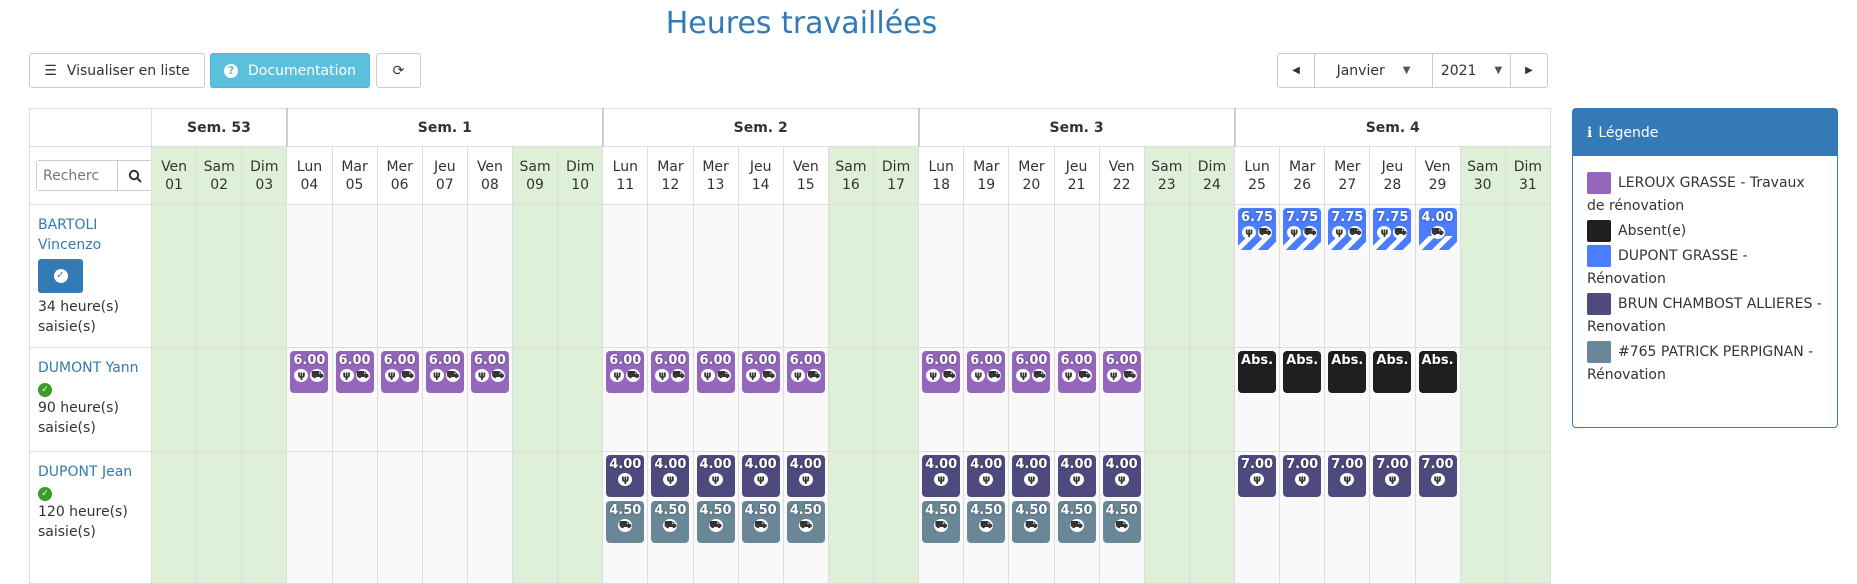 This screenshot has width=1857, height=584. I want to click on employee-name-link: BARTOLI, so click(68, 225).